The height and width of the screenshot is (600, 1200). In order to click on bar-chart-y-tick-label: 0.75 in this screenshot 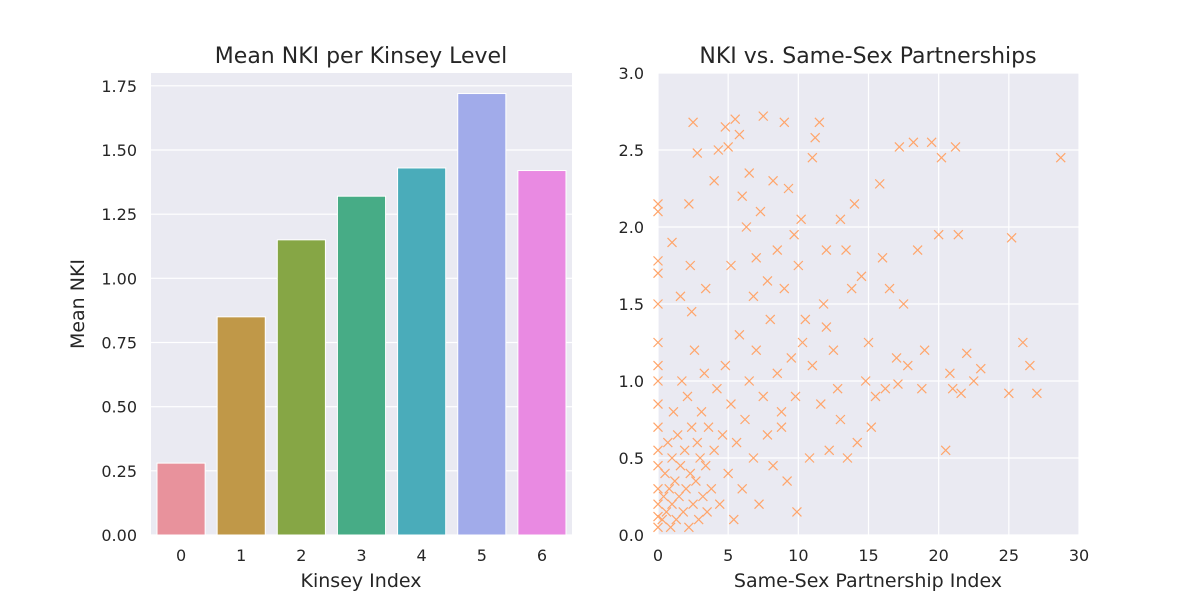, I will do `click(119, 343)`.